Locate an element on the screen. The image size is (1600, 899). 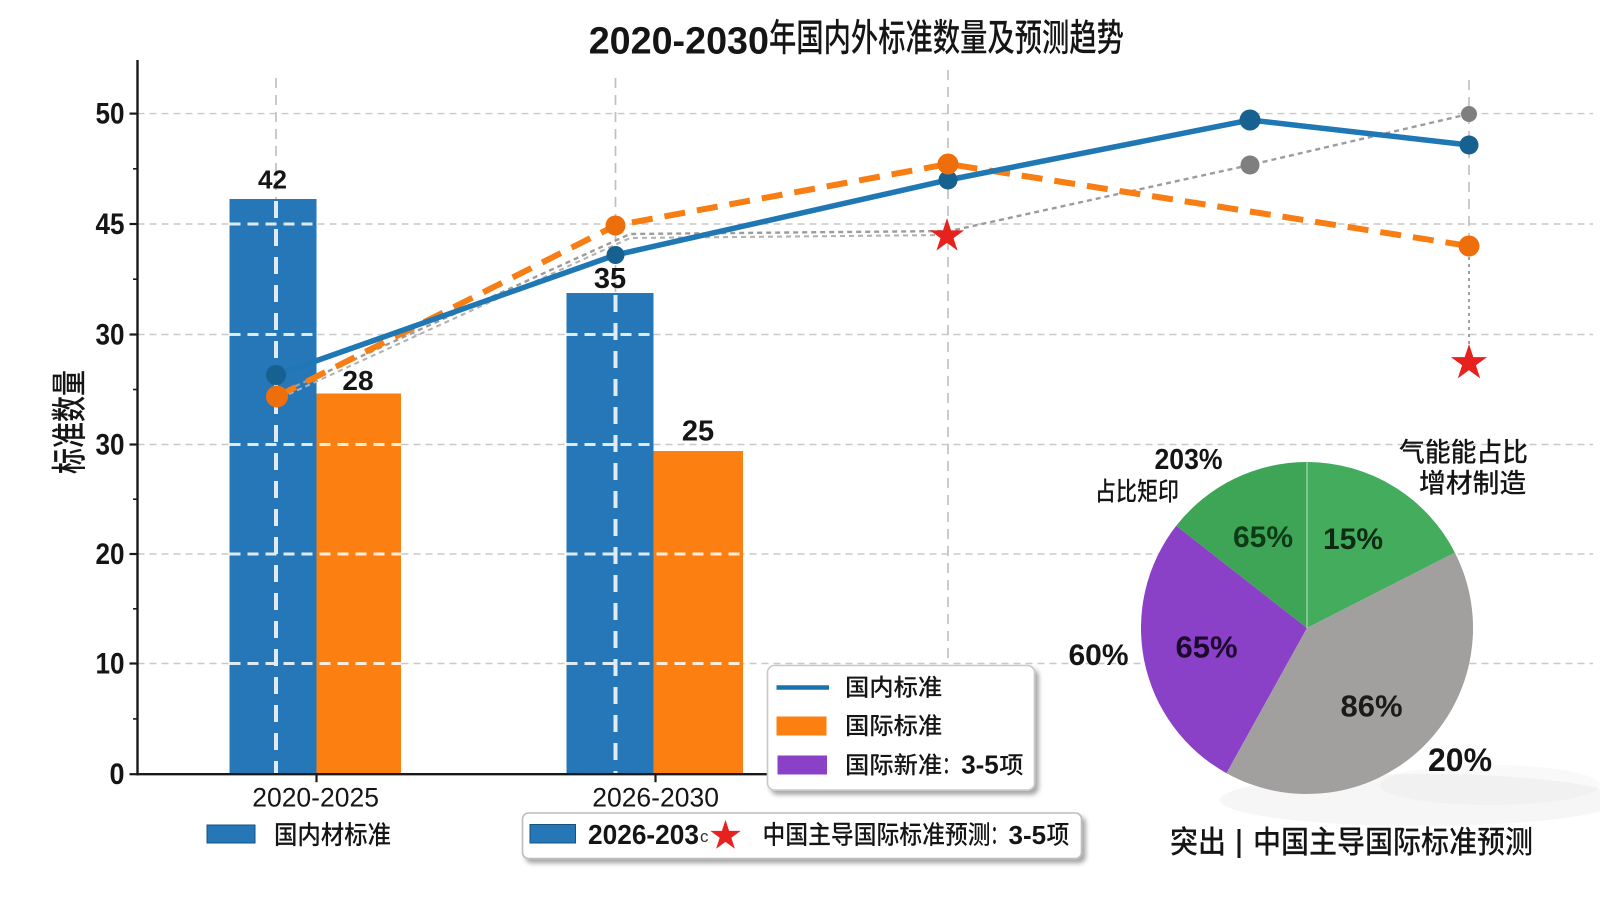
svg-text: 2020-2030 is located at coordinates (679, 42).